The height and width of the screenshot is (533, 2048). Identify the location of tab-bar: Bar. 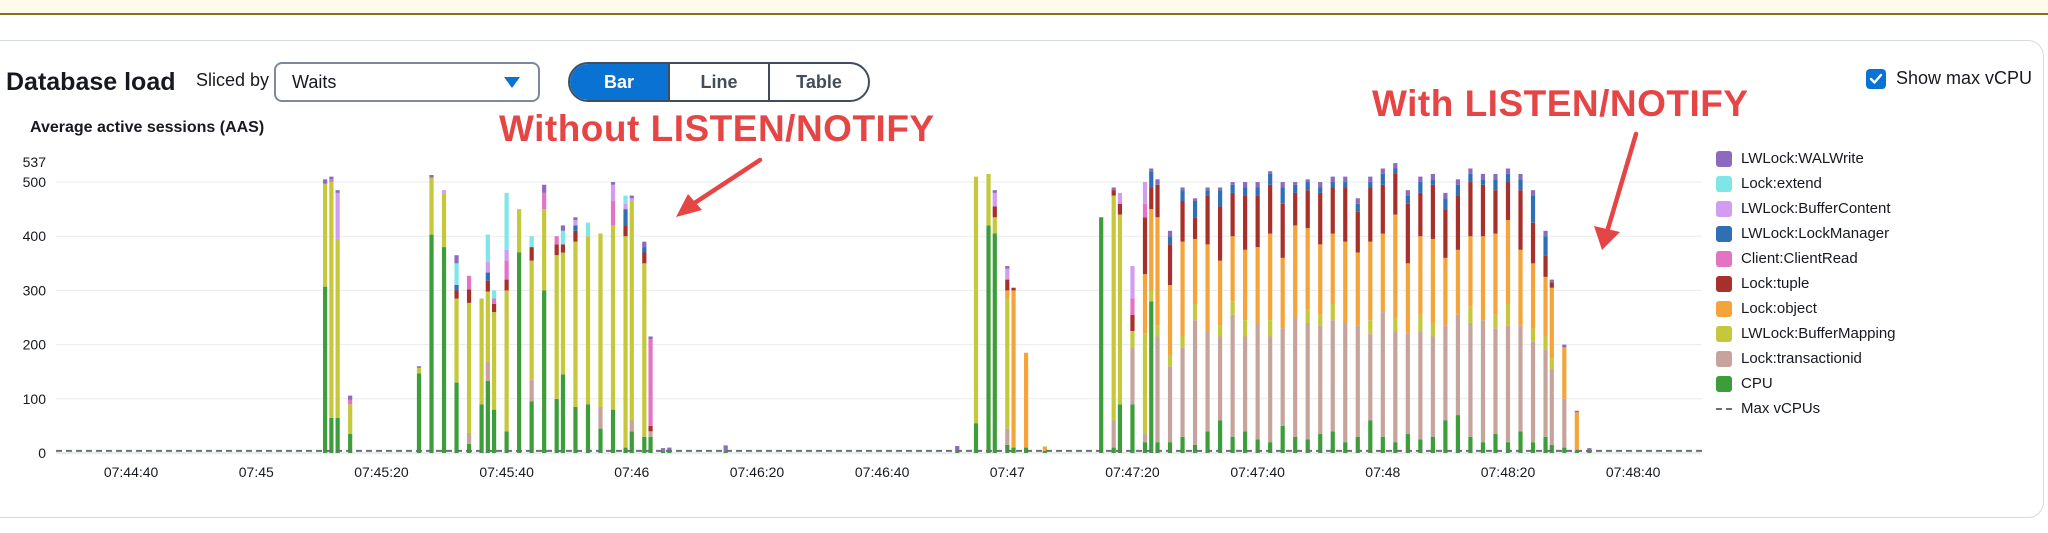
(620, 82).